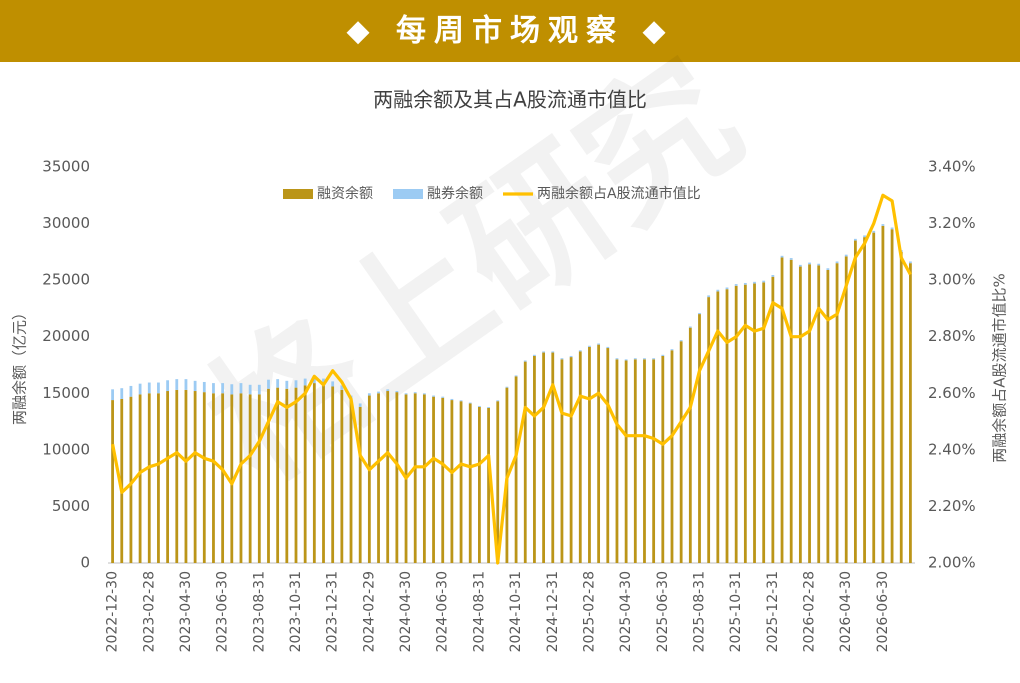  I want to click on y-tick-label: 20000, so click(66, 336).